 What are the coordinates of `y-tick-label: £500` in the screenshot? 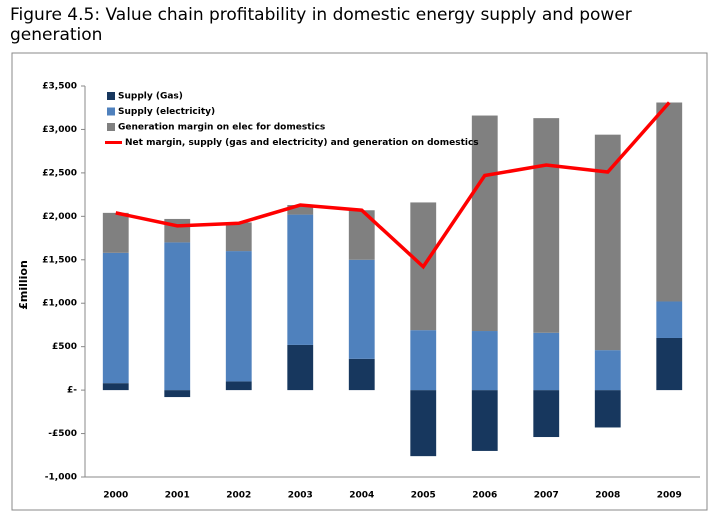 It's located at (64, 347).